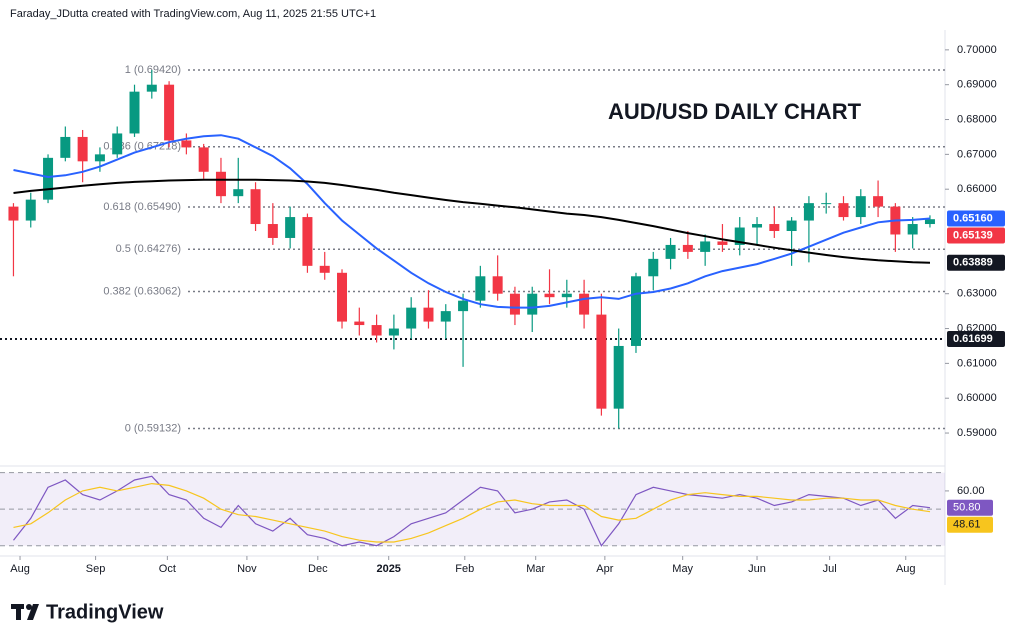  Describe the element at coordinates (977, 85) in the screenshot. I see `y-tick-label: 0.69000` at that location.